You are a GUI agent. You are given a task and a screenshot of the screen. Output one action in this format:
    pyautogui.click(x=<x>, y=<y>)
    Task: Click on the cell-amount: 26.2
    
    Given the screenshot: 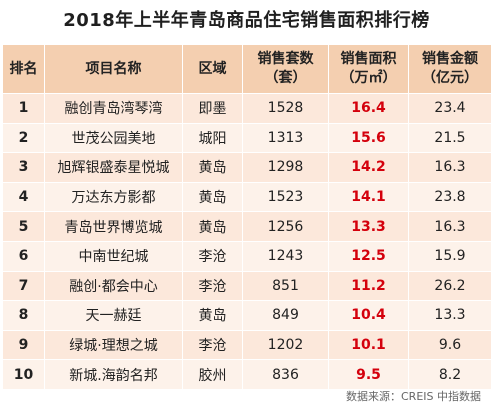 What is the action you would take?
    pyautogui.click(x=450, y=286)
    